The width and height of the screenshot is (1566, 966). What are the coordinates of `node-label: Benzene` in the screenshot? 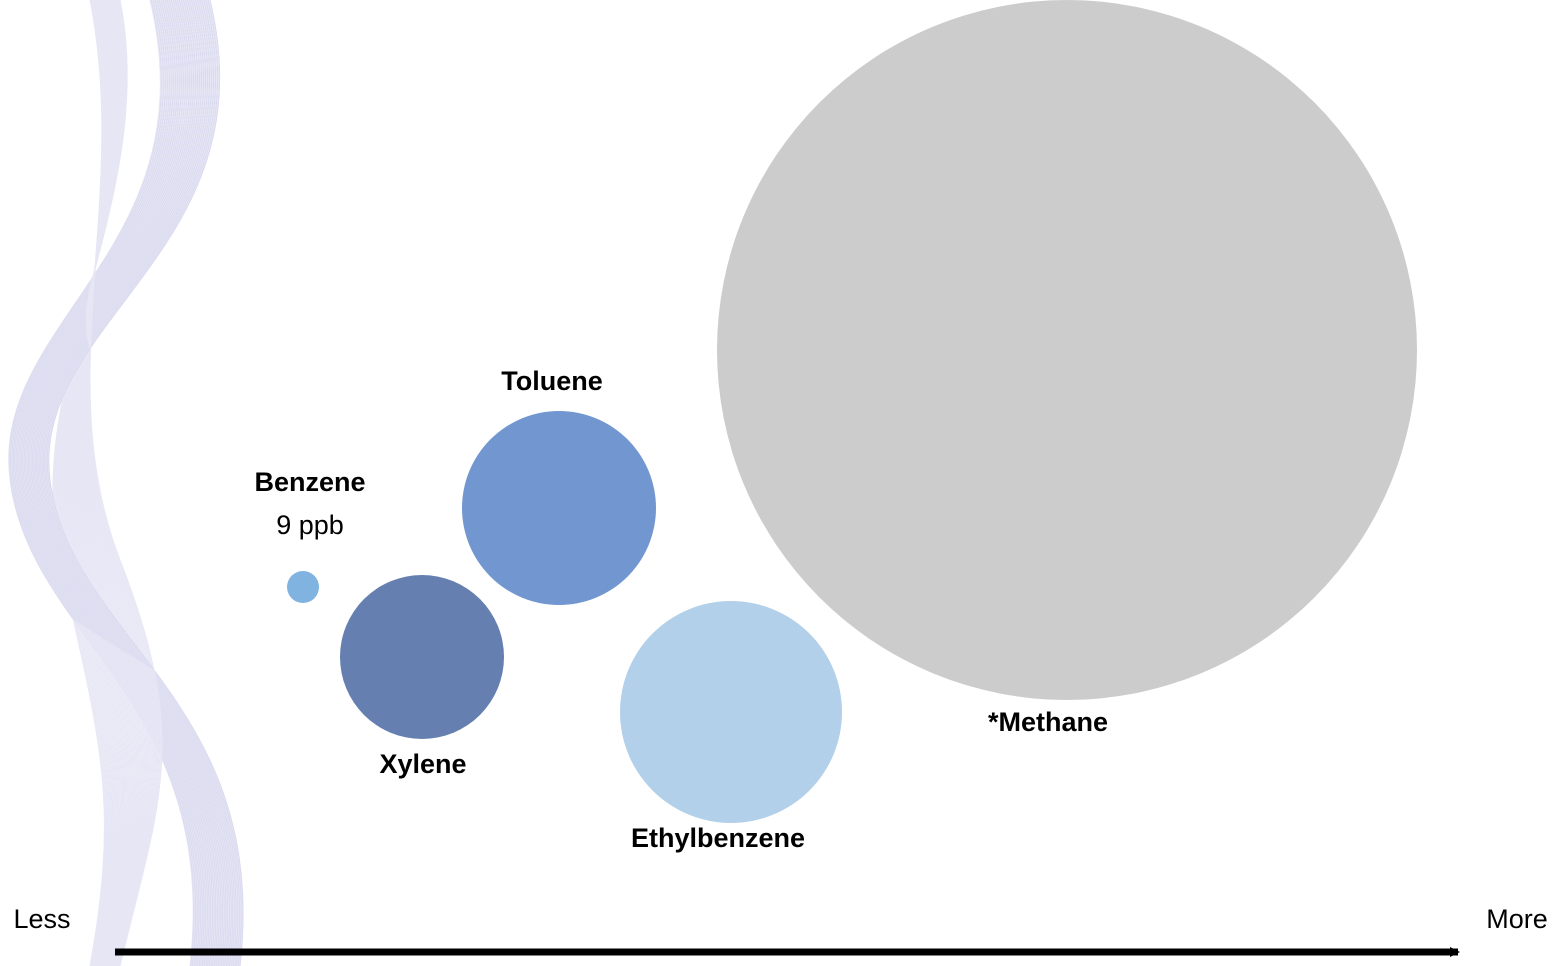 It's located at (309, 482).